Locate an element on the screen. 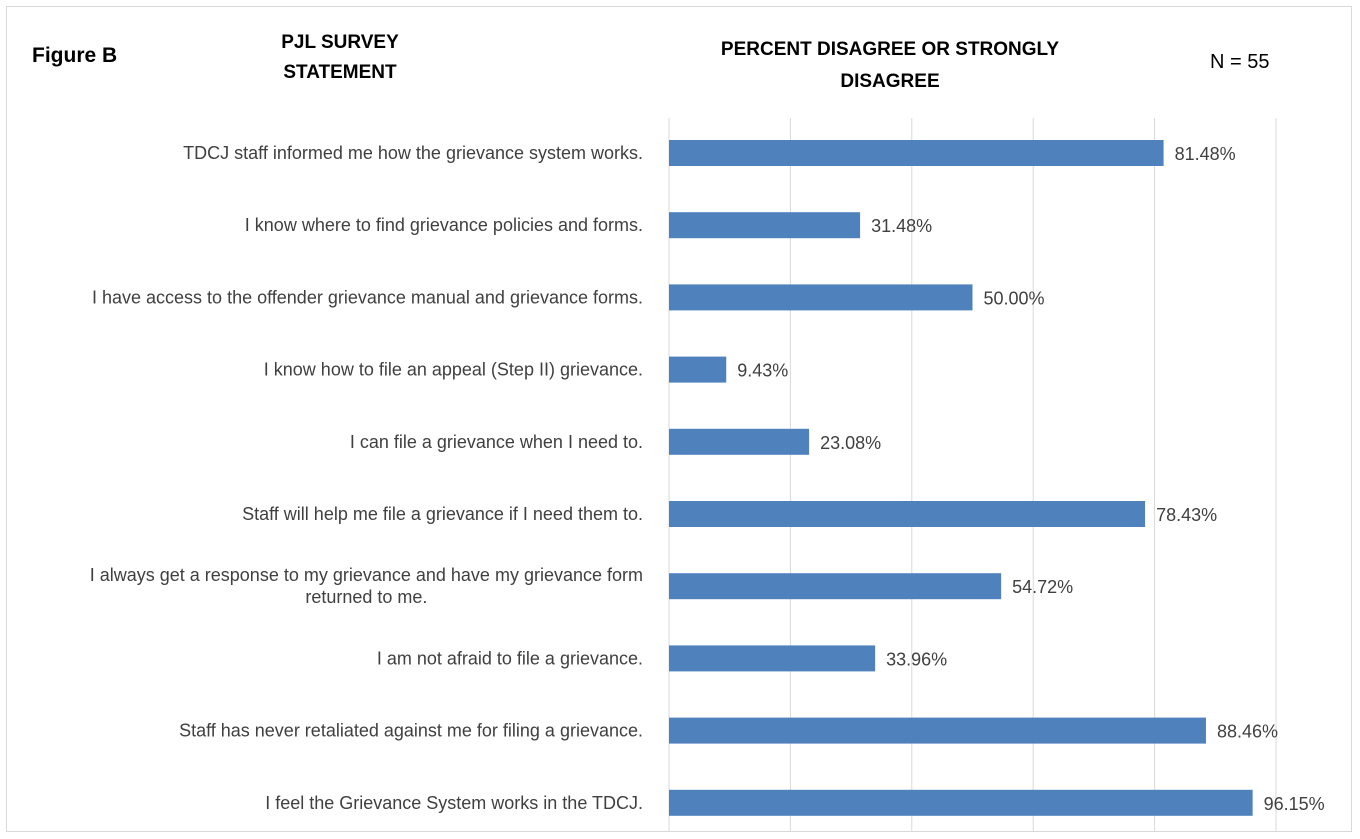 The width and height of the screenshot is (1360, 839). sample-size-label: N = 55 is located at coordinates (1240, 62).